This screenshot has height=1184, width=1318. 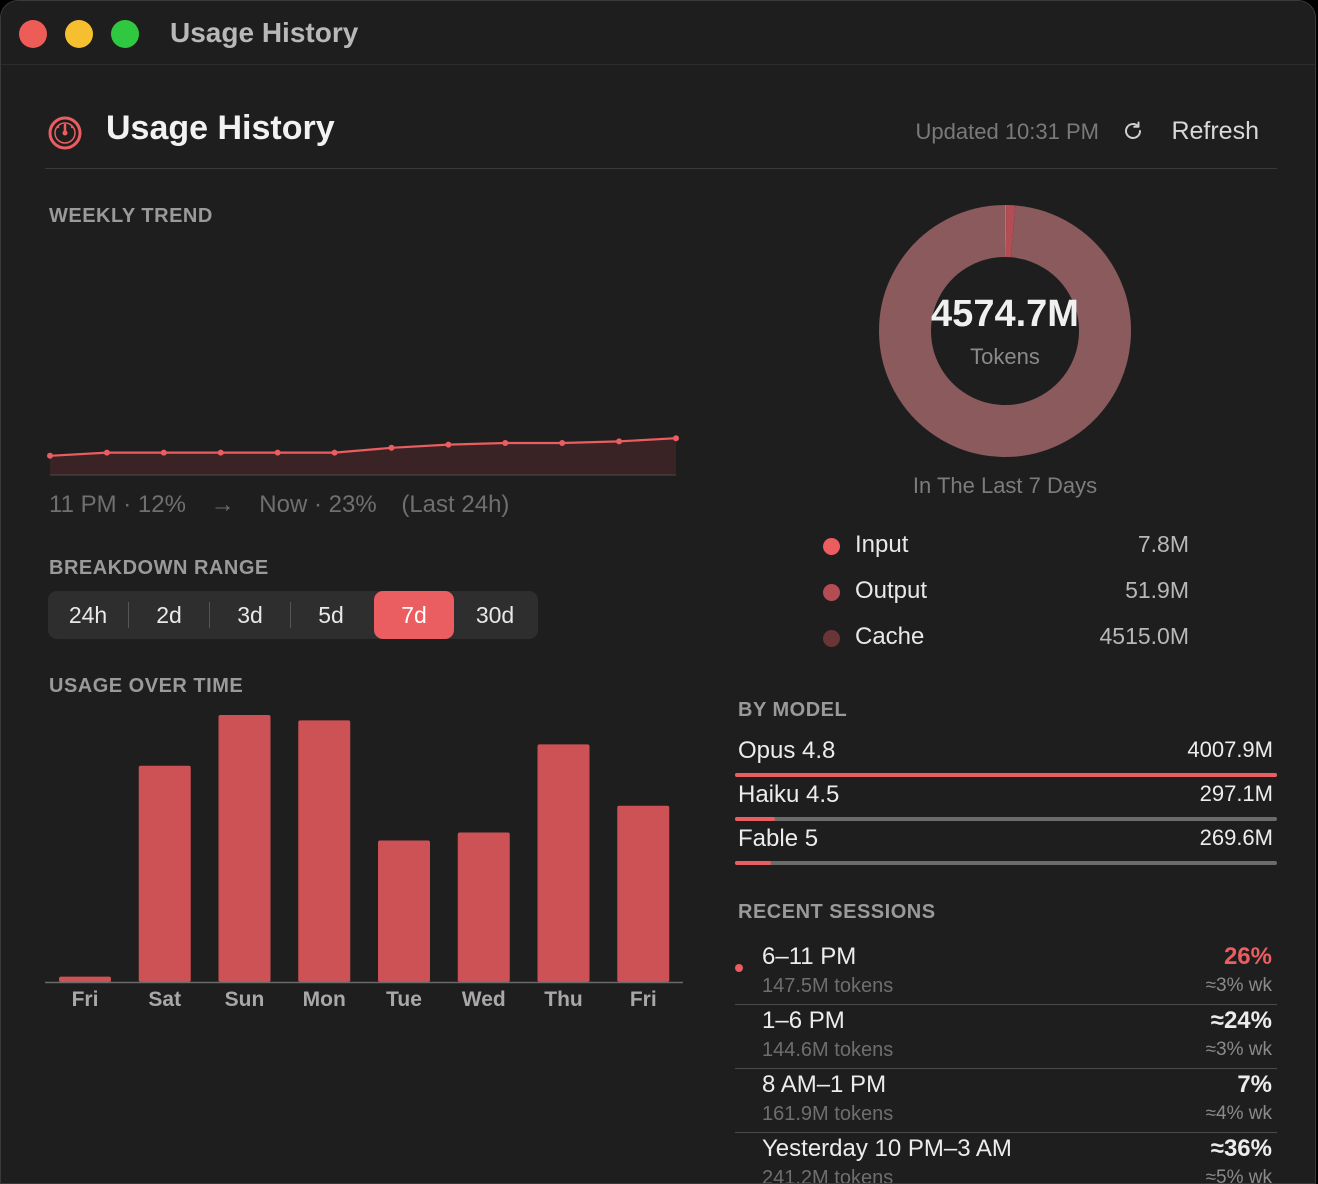 What do you see at coordinates (882, 544) in the screenshot?
I see `legend-name: Input` at bounding box center [882, 544].